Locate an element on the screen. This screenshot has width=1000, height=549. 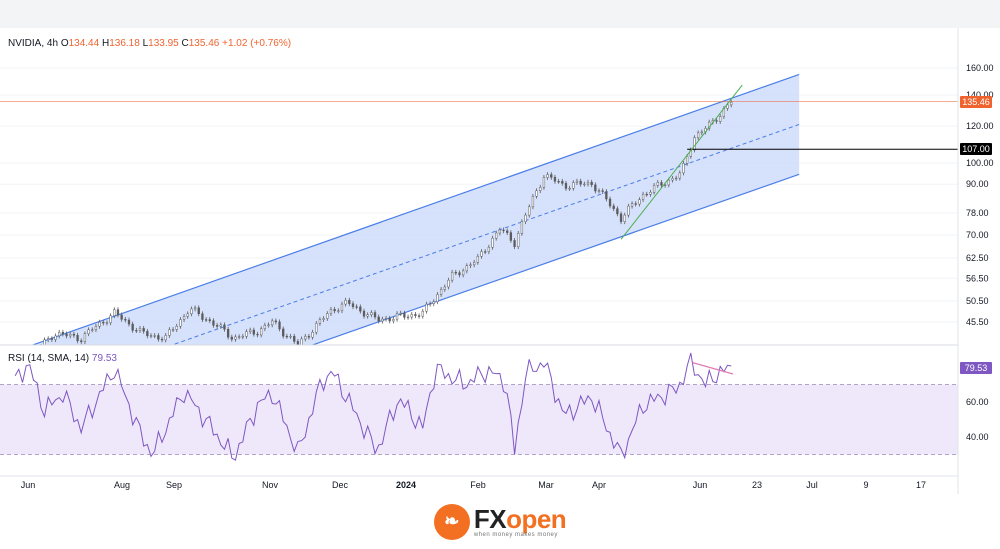
brand-logo: ❧ FXopen when money makes money is located at coordinates (500, 521).